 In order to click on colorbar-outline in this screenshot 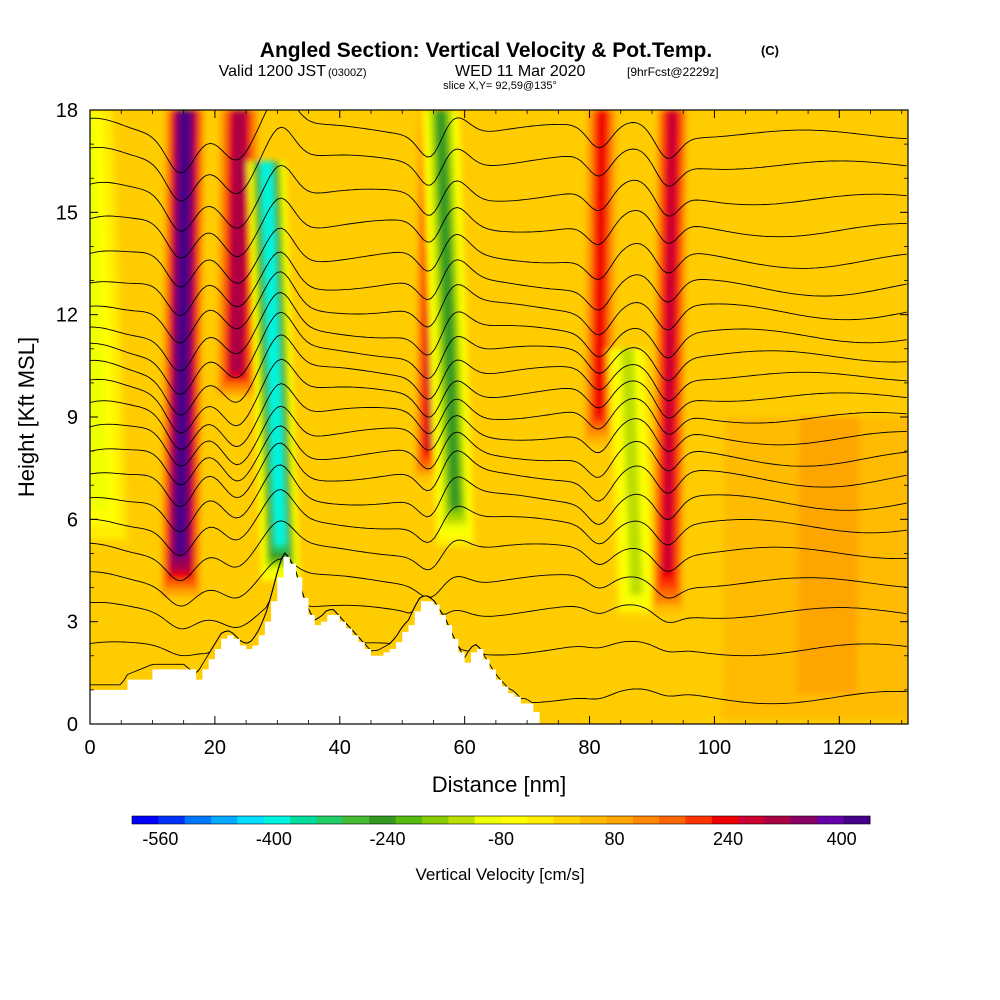, I will do `click(501, 820)`.